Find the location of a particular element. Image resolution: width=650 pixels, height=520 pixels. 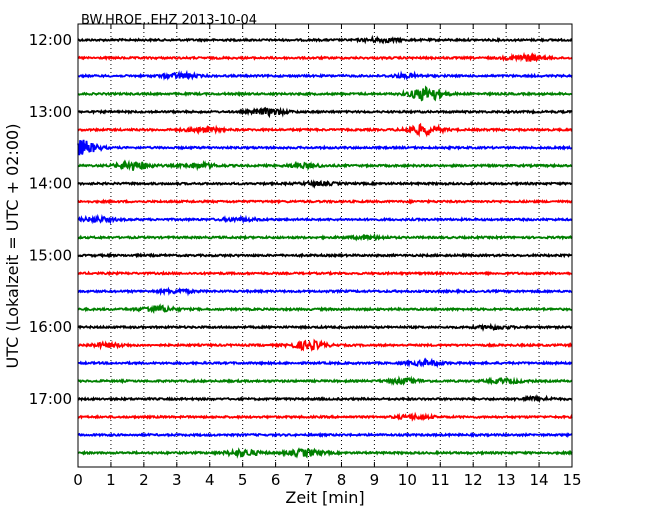

x-tick-label: 2 is located at coordinates (144, 480).